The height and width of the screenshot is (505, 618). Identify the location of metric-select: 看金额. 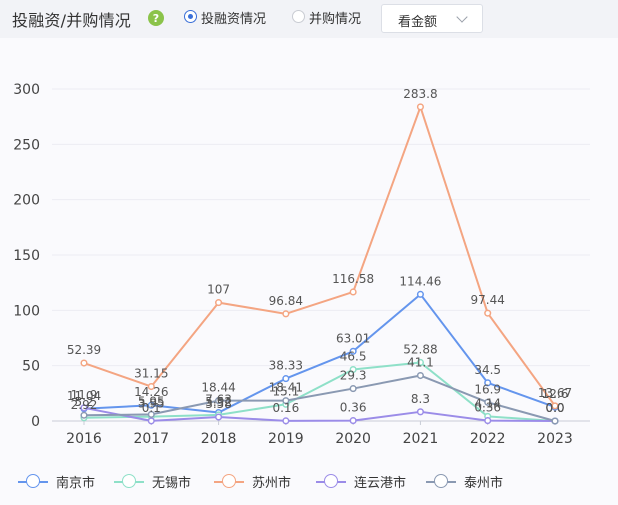
(432, 18).